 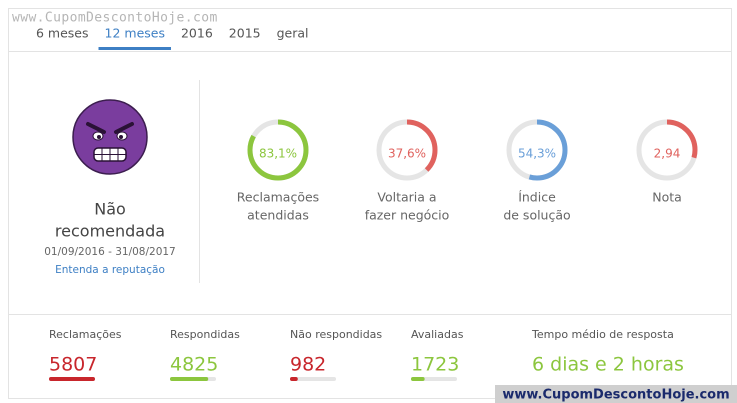 What do you see at coordinates (110, 137) in the screenshot?
I see `angry-face` at bounding box center [110, 137].